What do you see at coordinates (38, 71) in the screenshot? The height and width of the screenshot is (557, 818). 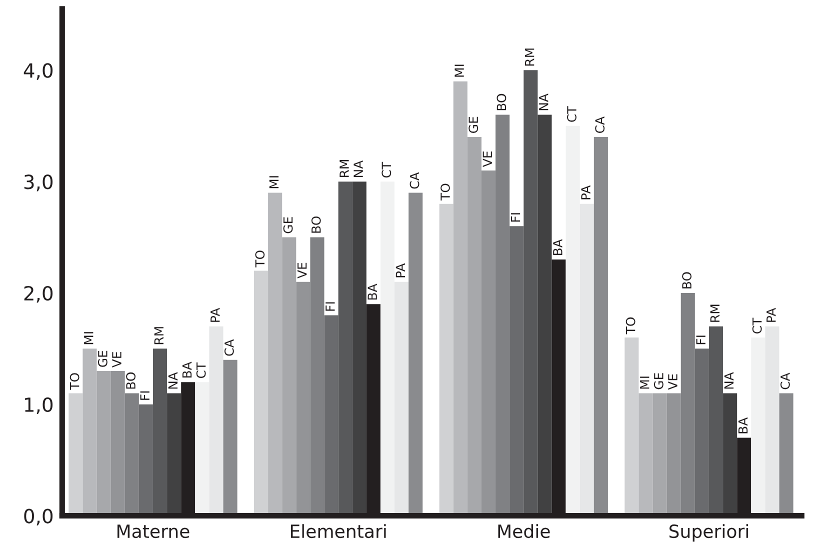 I see `y-tick-label: 4,0` at bounding box center [38, 71].